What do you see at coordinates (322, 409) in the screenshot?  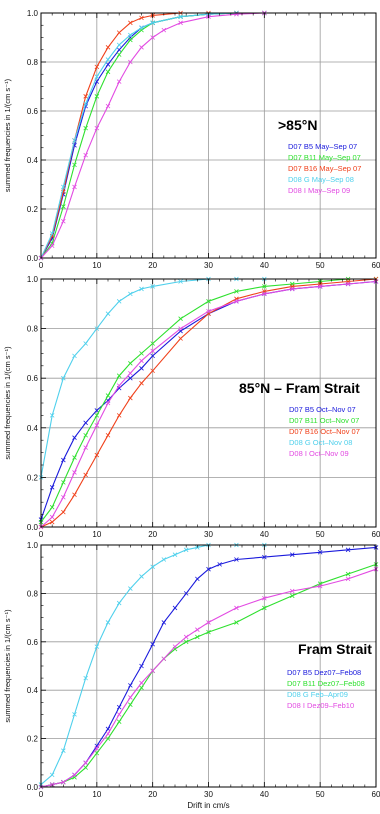 I see `panel-2-legend-entry-1: D07 B5 Oct–Nov 07` at bounding box center [322, 409].